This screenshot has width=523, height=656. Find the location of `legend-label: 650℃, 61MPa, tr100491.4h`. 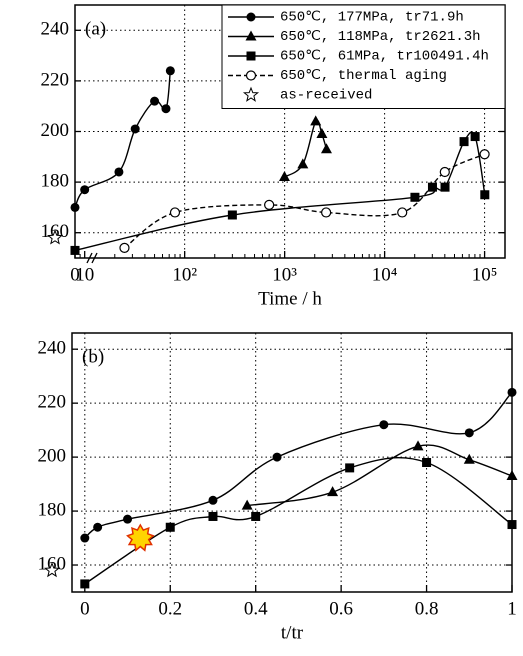

legend-label: 650℃, 61MPa, tr100491.4h is located at coordinates (384, 57).